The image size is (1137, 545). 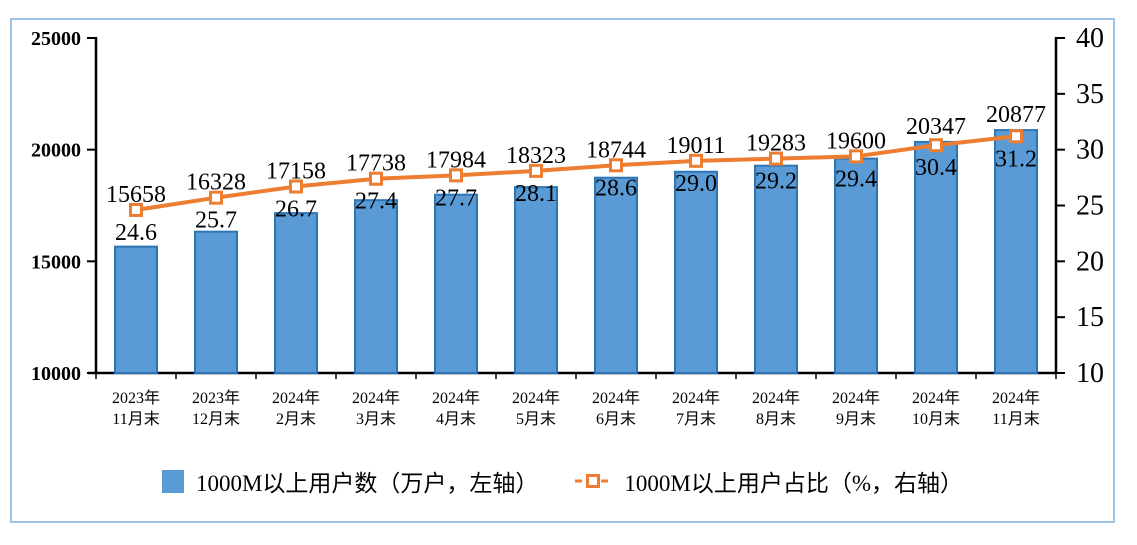 What do you see at coordinates (856, 179) in the screenshot?
I see `line-percent-label: 29.4` at bounding box center [856, 179].